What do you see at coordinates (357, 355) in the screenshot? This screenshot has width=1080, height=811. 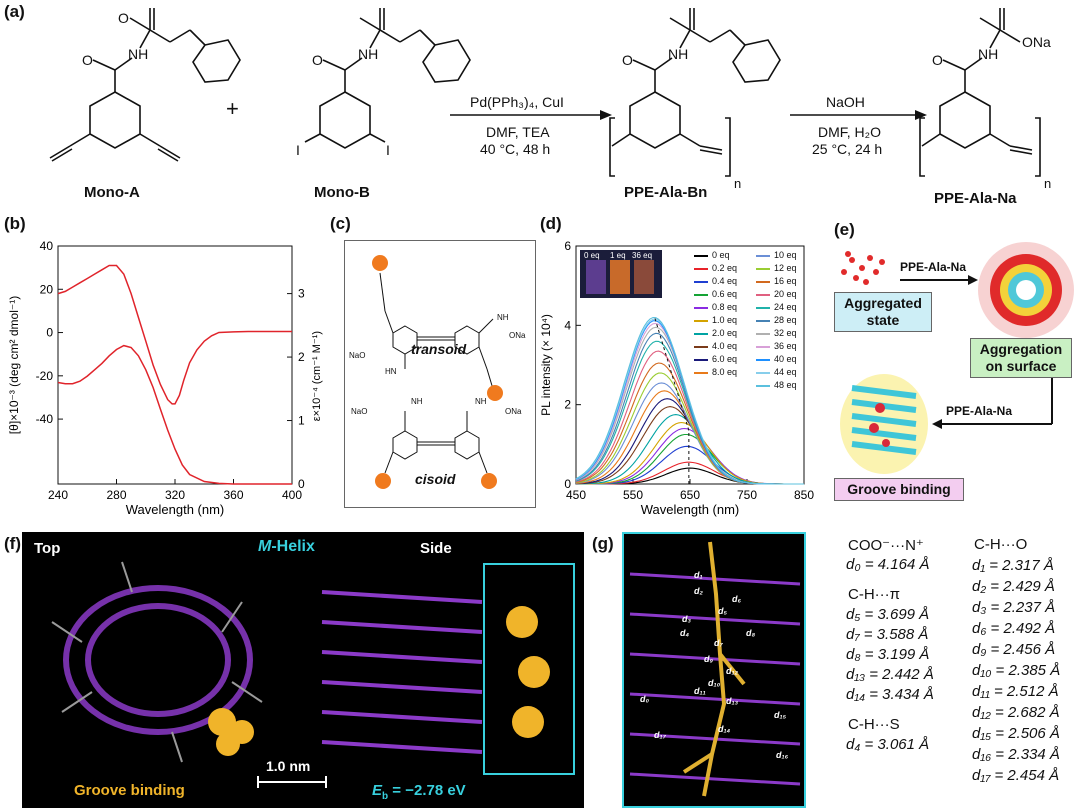 I see `label-nao-transoid: NaO` at bounding box center [357, 355].